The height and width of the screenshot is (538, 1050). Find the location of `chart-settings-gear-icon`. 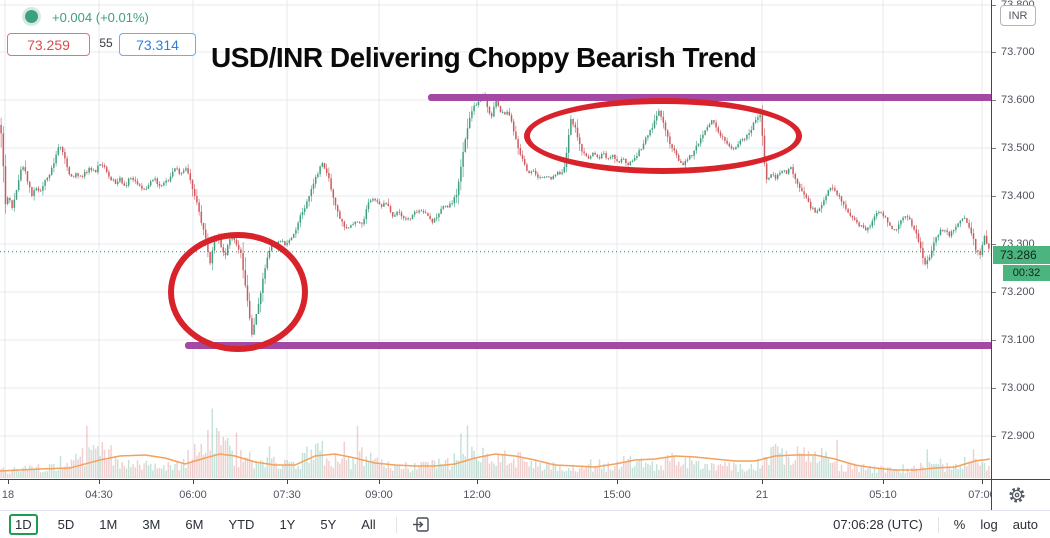

chart-settings-gear-icon is located at coordinates (1017, 495).